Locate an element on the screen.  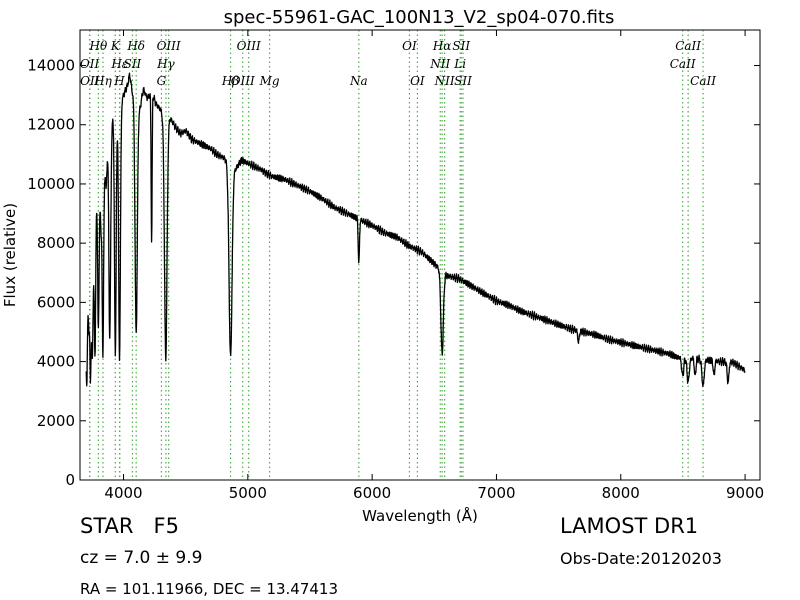
class-label: STAR is located at coordinates (107, 526).